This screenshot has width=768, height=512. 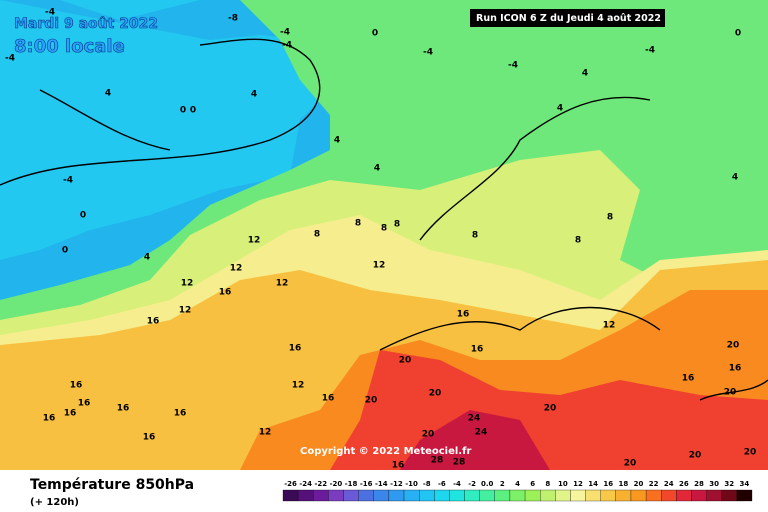 What do you see at coordinates (396, 484) in the screenshot?
I see `scale-label: -12` at bounding box center [396, 484].